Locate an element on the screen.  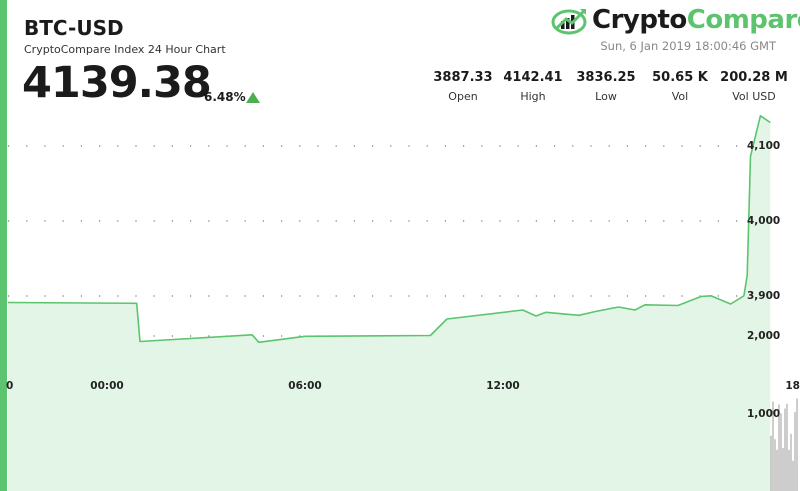
pair-title: BTC-USD is located at coordinates (74, 28).